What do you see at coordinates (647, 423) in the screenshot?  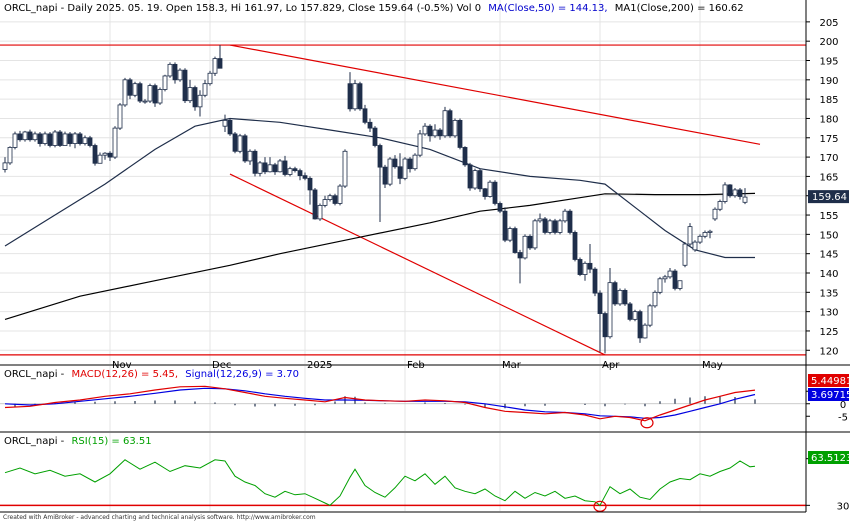 I see `macd-annotation-circle` at bounding box center [647, 423].